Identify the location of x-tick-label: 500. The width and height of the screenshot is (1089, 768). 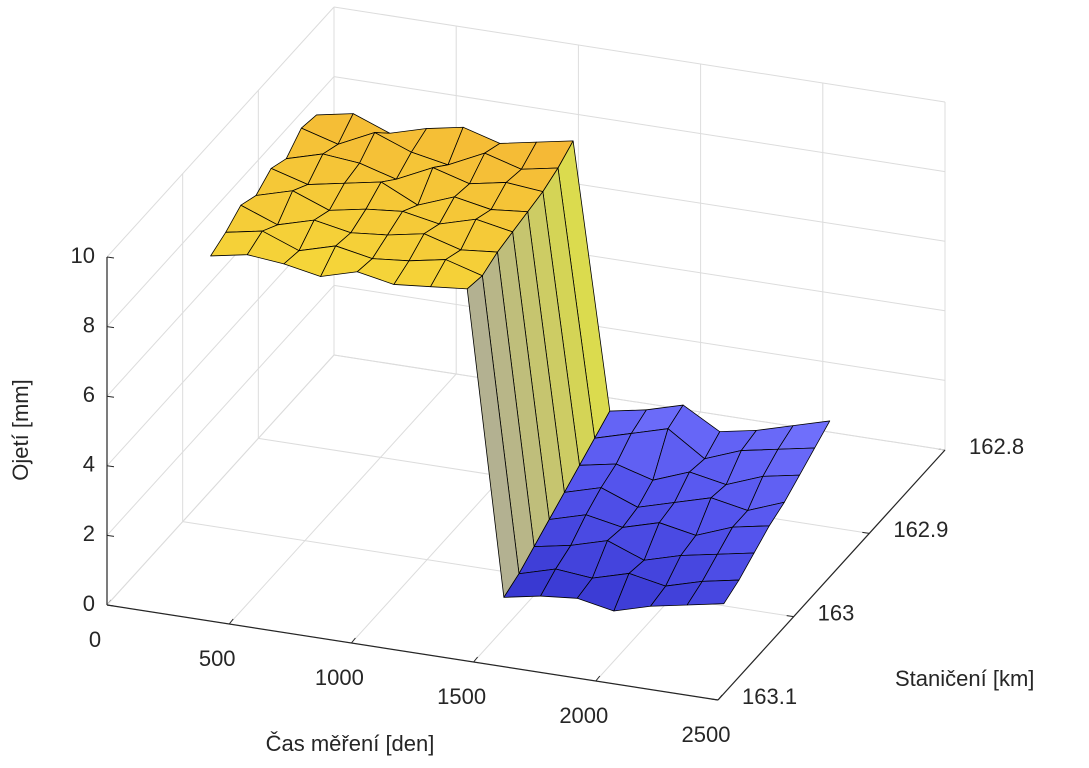
(217, 658).